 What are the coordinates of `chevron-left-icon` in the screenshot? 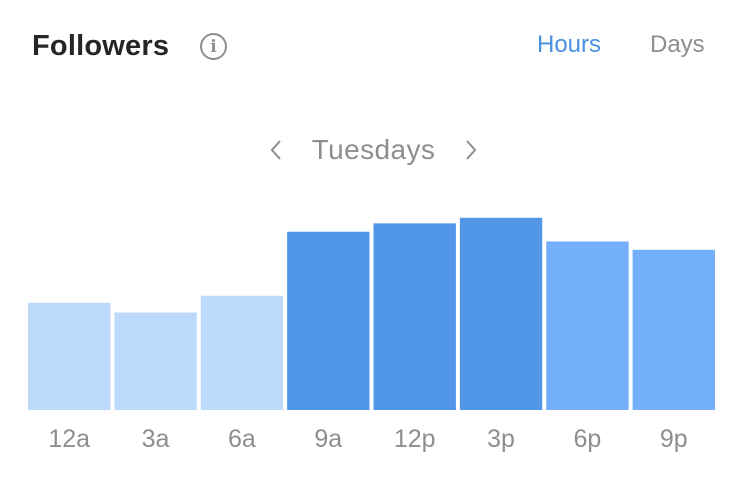 It's located at (276, 150).